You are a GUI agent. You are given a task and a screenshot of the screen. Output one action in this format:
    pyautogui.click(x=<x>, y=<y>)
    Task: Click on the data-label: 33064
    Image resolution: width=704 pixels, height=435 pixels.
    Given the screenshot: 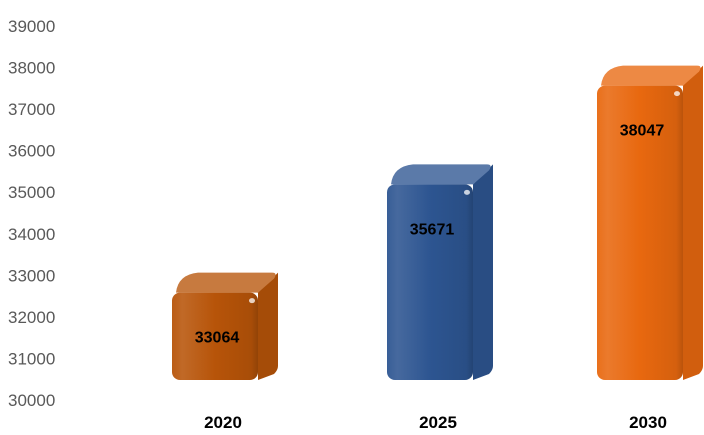 What is the action you would take?
    pyautogui.click(x=217, y=338)
    